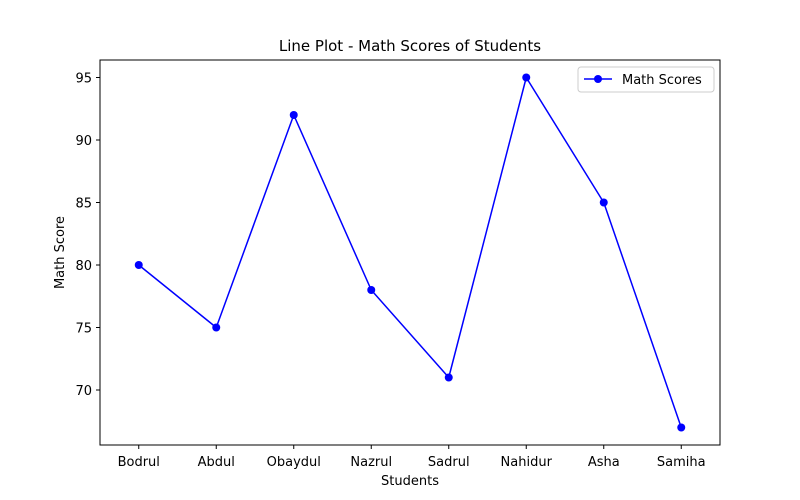  I want to click on y-tick-label: 80, so click(83, 266).